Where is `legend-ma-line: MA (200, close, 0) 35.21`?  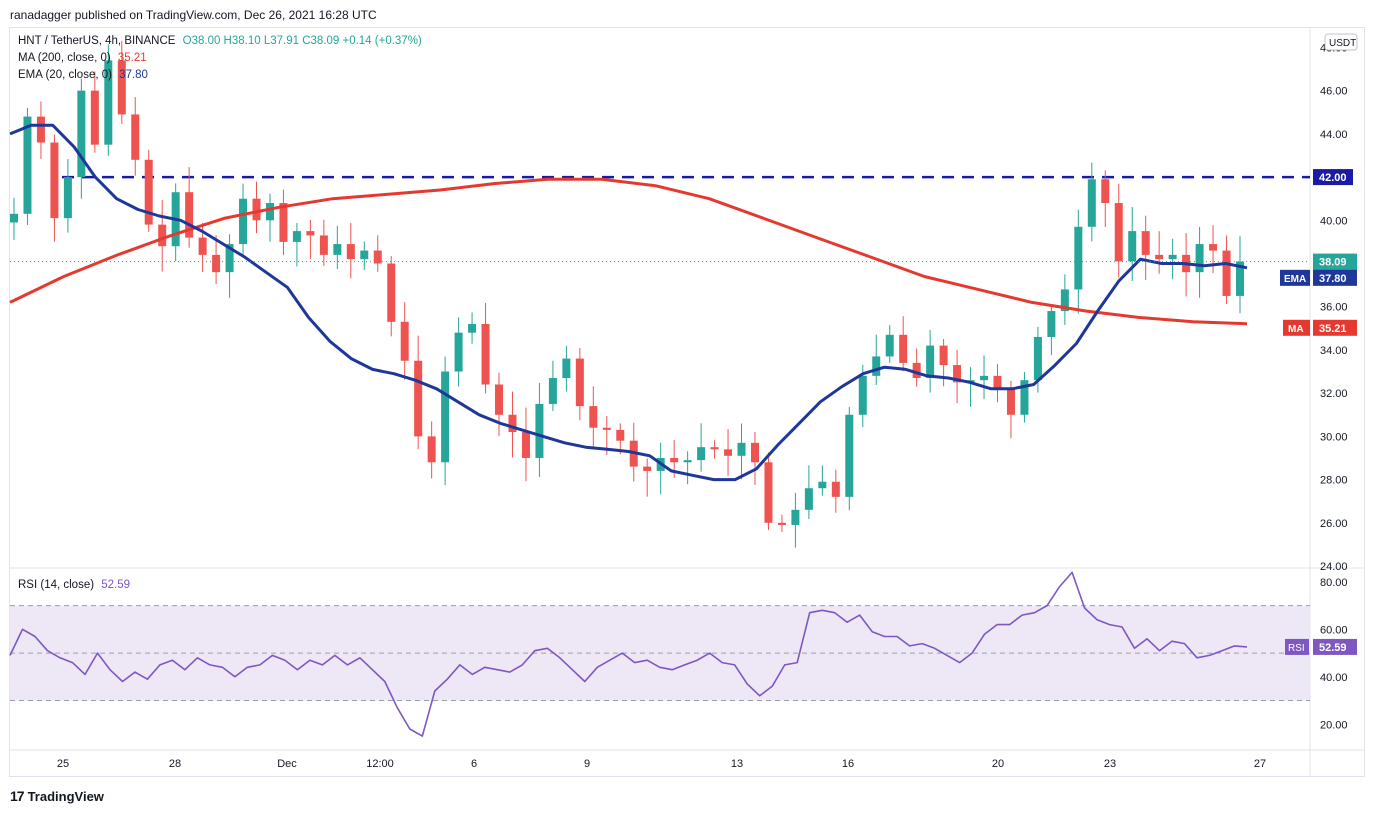
legend-ma-line: MA (200, close, 0) 35.21 is located at coordinates (84, 58).